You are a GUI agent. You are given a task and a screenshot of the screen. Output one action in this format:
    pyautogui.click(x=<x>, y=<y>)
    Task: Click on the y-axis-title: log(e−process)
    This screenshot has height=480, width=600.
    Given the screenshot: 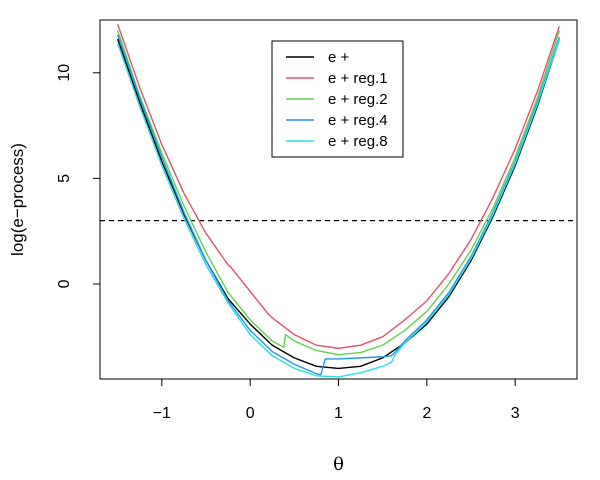 What is the action you would take?
    pyautogui.click(x=17, y=199)
    